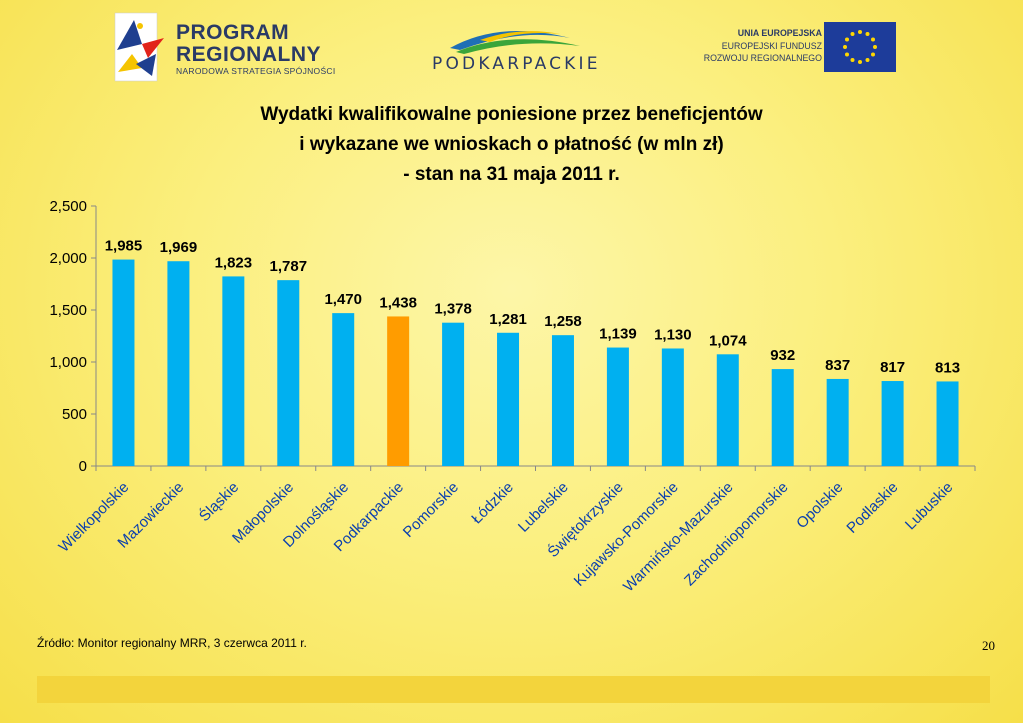 Image resolution: width=1023 pixels, height=723 pixels. Describe the element at coordinates (988, 645) in the screenshot. I see `page-number: 20` at that location.